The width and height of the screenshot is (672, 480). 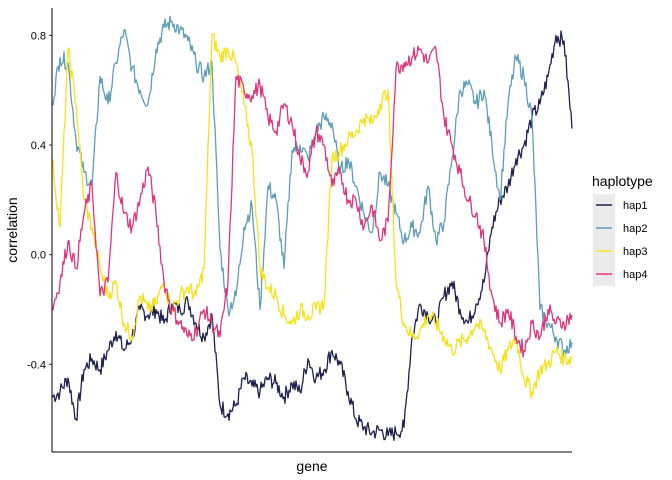 What do you see at coordinates (12, 229) in the screenshot?
I see `y-axis-title: correlation` at bounding box center [12, 229].